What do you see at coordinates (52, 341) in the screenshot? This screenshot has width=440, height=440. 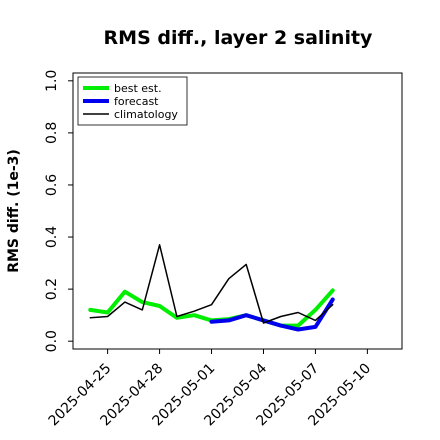 I see `y-tick-label: 0.0` at bounding box center [52, 341].